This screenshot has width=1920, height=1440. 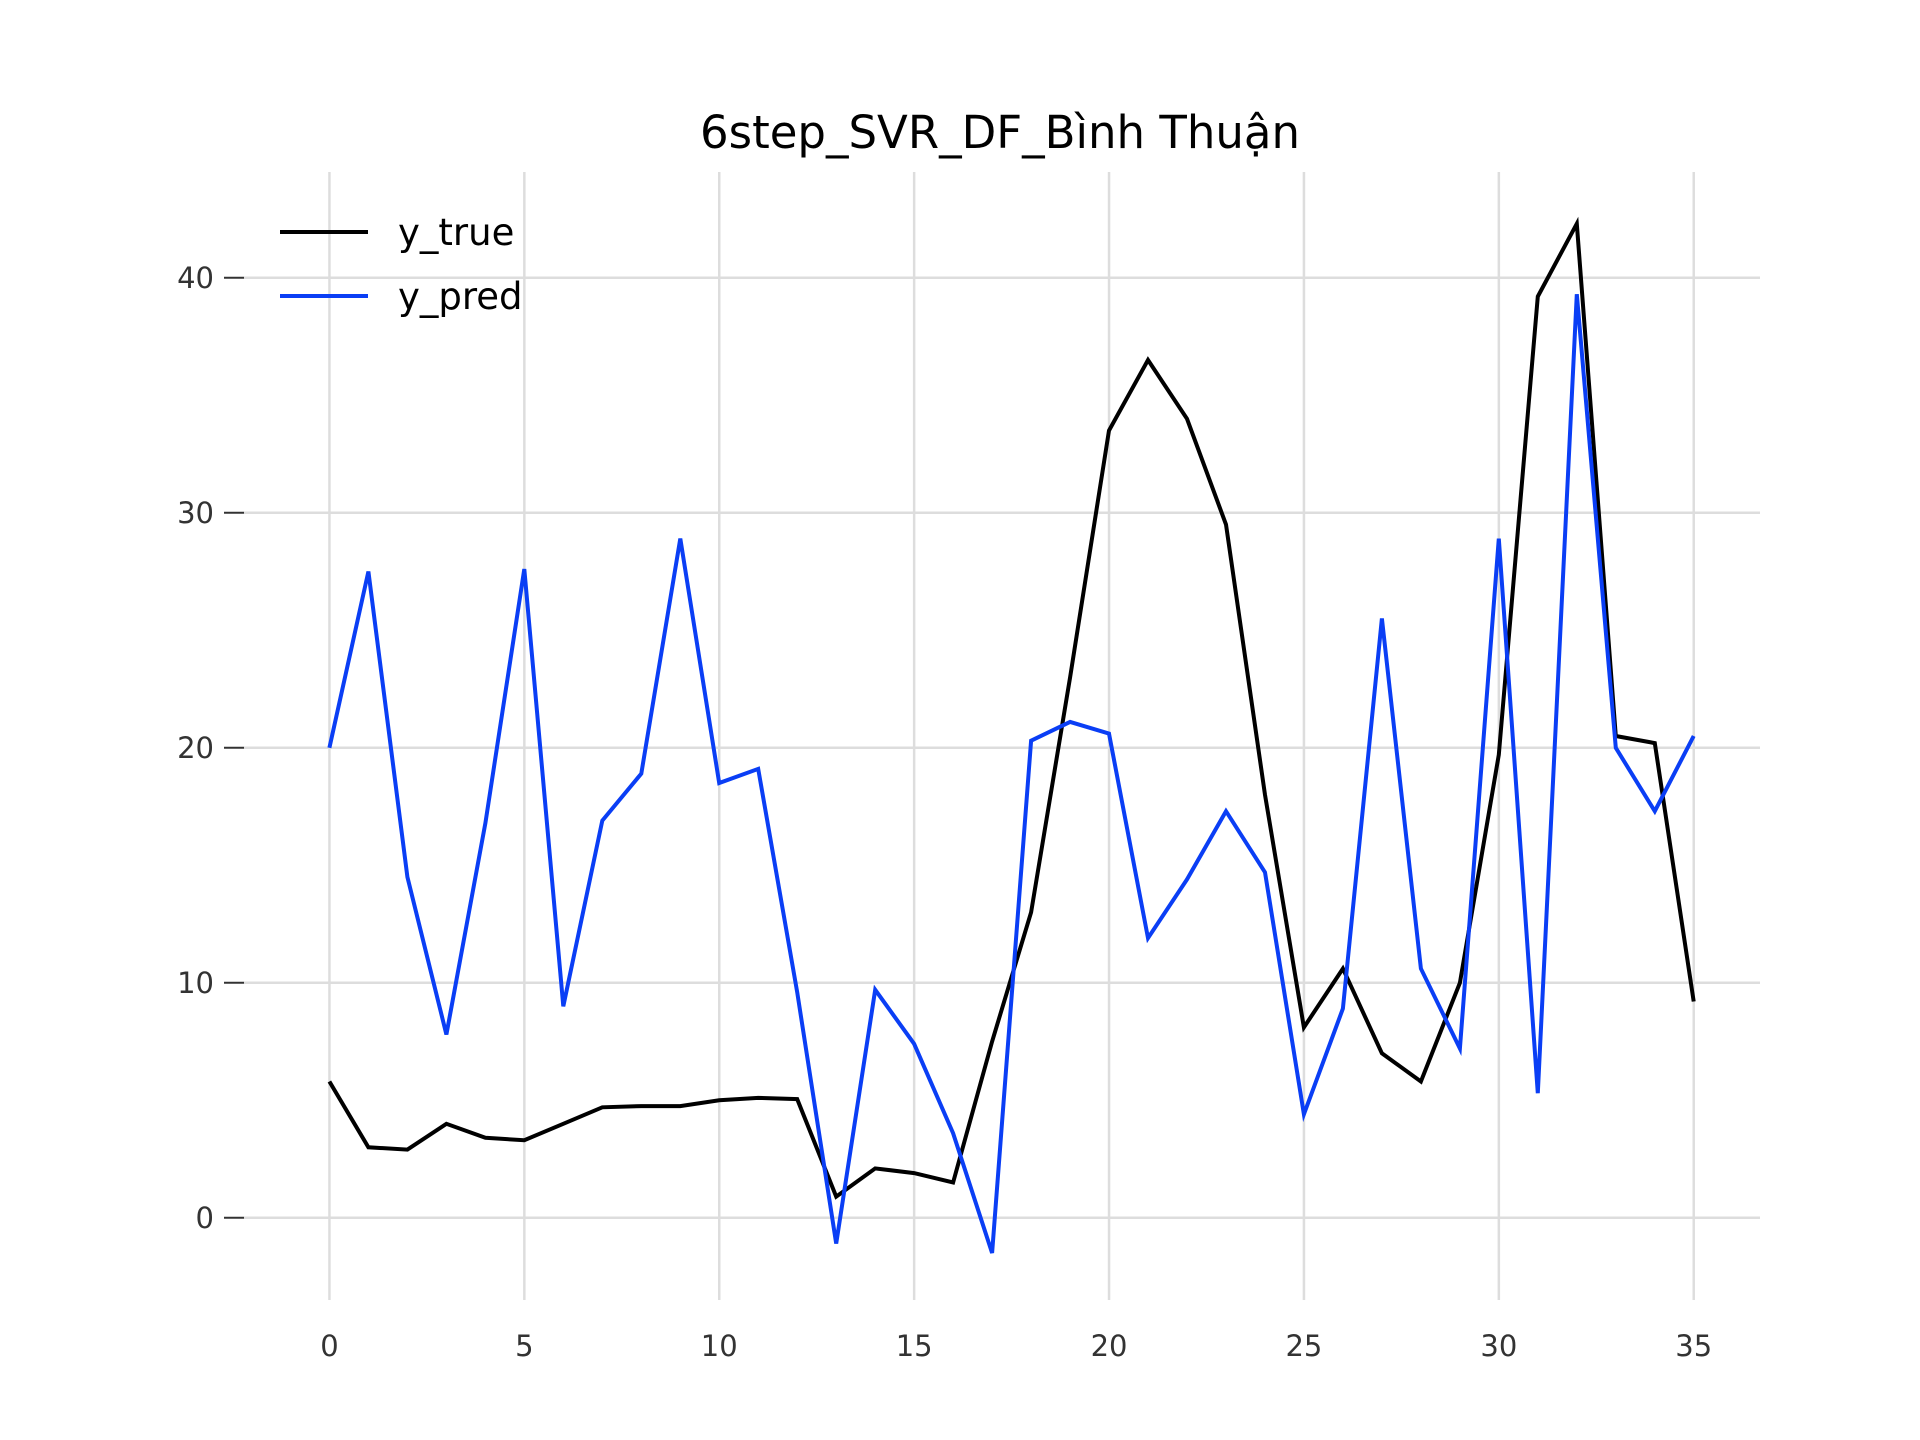 I want to click on y-tick-label: 20, so click(x=195, y=748).